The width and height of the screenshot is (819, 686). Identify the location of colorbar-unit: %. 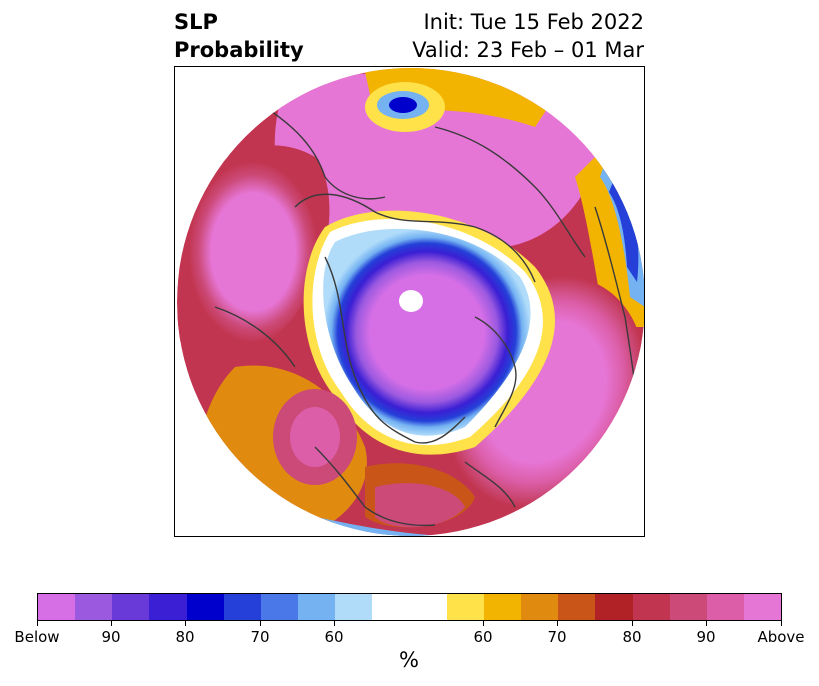
(409, 660).